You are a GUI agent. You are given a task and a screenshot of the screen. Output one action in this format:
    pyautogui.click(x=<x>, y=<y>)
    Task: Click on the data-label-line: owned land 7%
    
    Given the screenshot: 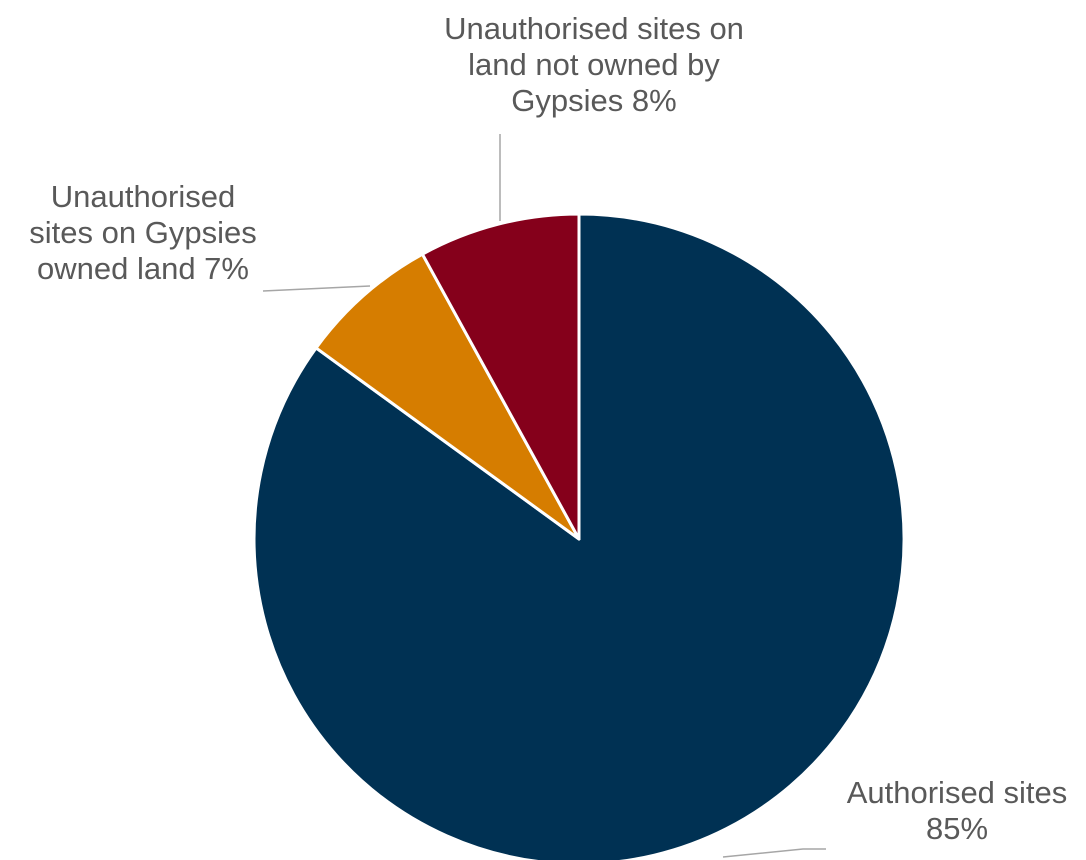 What is the action you would take?
    pyautogui.click(x=143, y=268)
    